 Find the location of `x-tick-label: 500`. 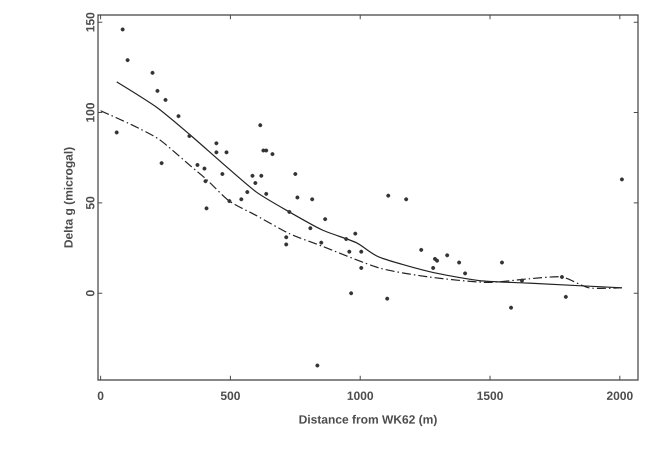

x-tick-label: 500 is located at coordinates (230, 396).